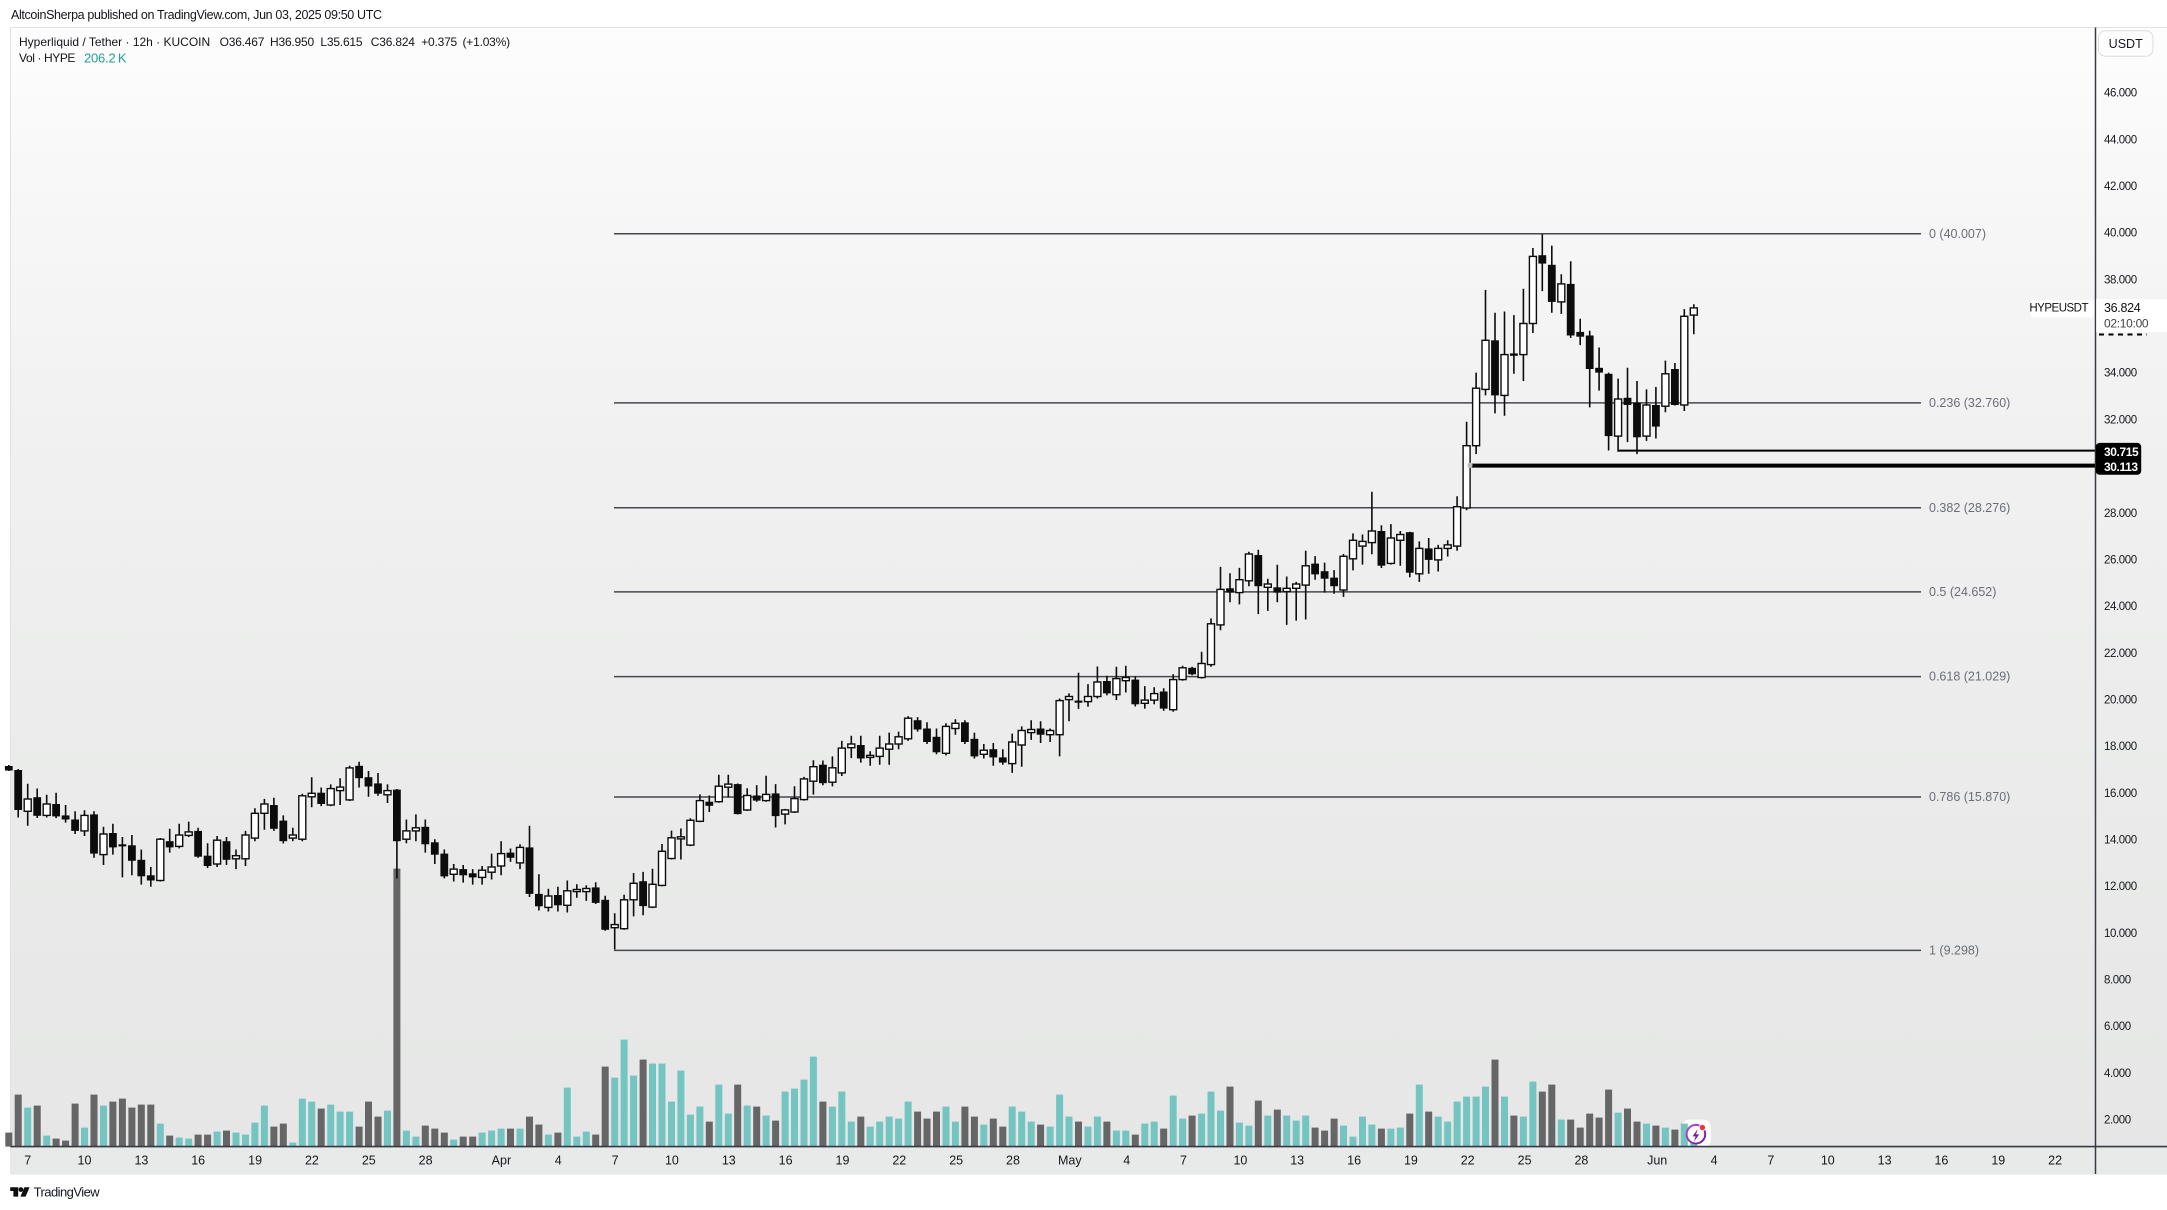 The height and width of the screenshot is (1210, 2167). I want to click on svg-text: (+1.03%), so click(487, 42).